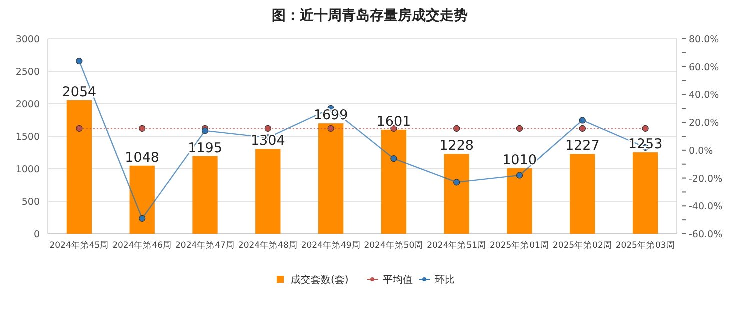 Image resolution: width=740 pixels, height=312 pixels. Describe the element at coordinates (706, 235) in the screenshot. I see `y2-tick-label: -60.0%` at that location.